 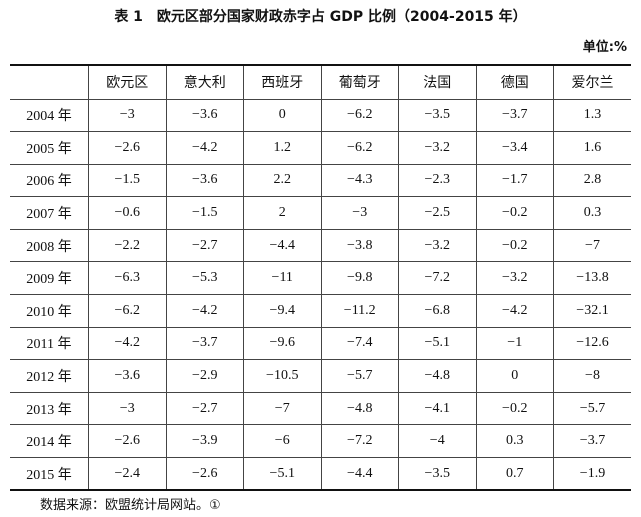 What do you see at coordinates (437, 245) in the screenshot?
I see `value-cell: −3.2` at bounding box center [437, 245].